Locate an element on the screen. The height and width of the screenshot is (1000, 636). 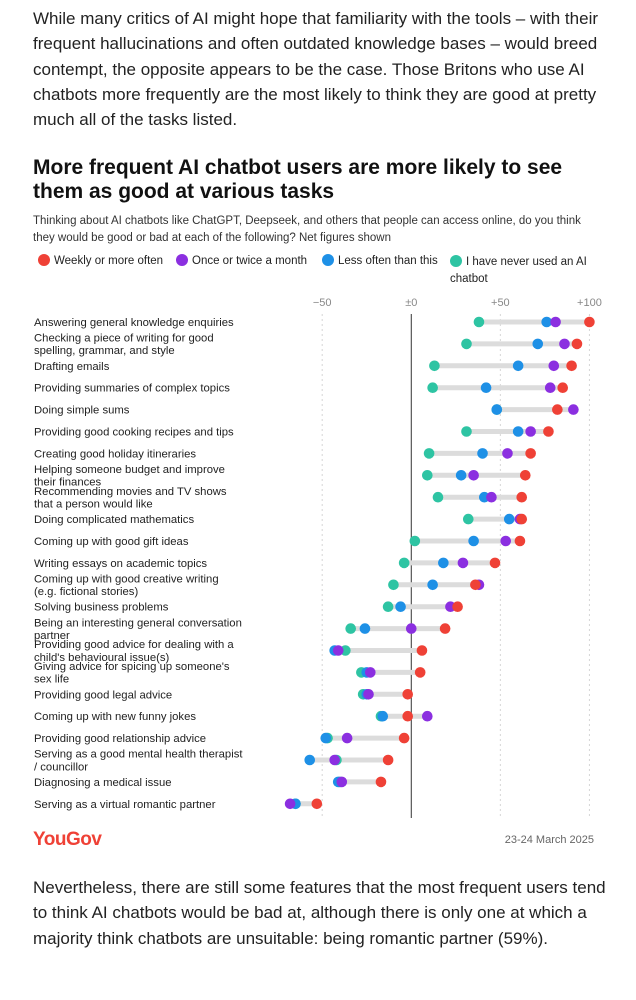
category-label: child's behavioural issue(s) is located at coordinates (102, 658).